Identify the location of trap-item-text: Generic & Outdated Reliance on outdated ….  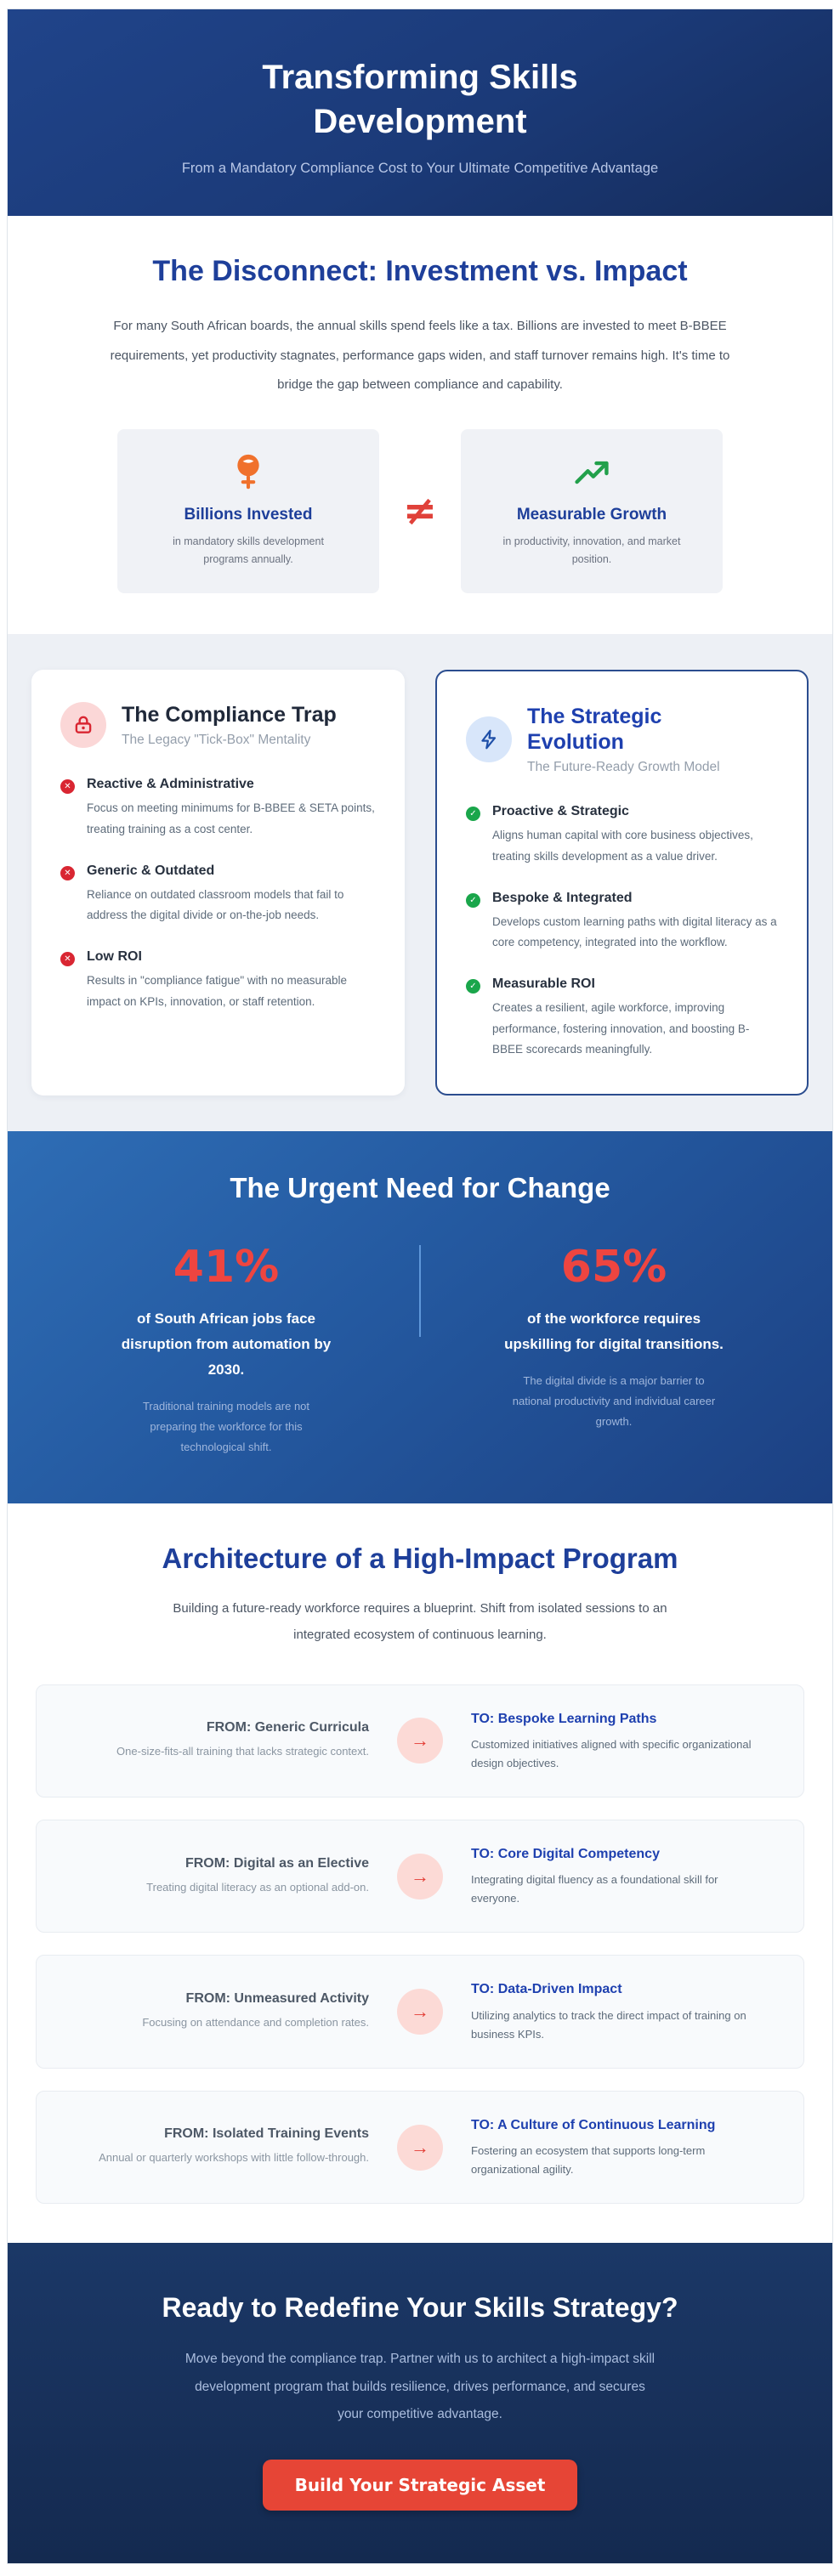
(232, 894).